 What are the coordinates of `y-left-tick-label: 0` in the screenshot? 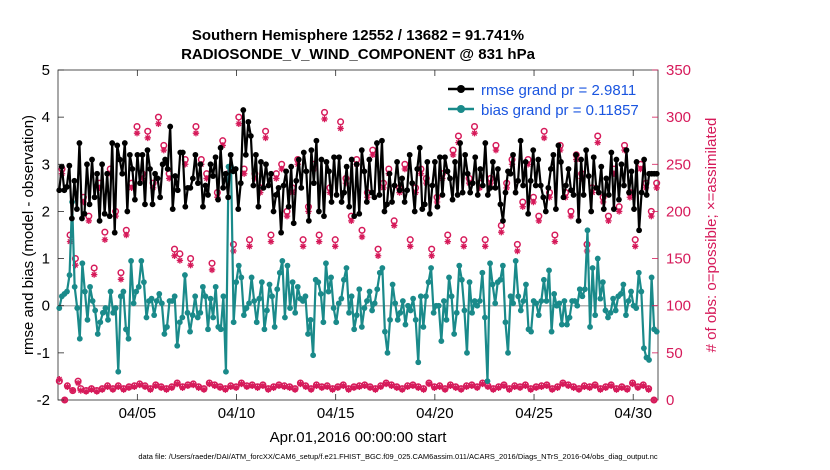 It's located at (46, 306).